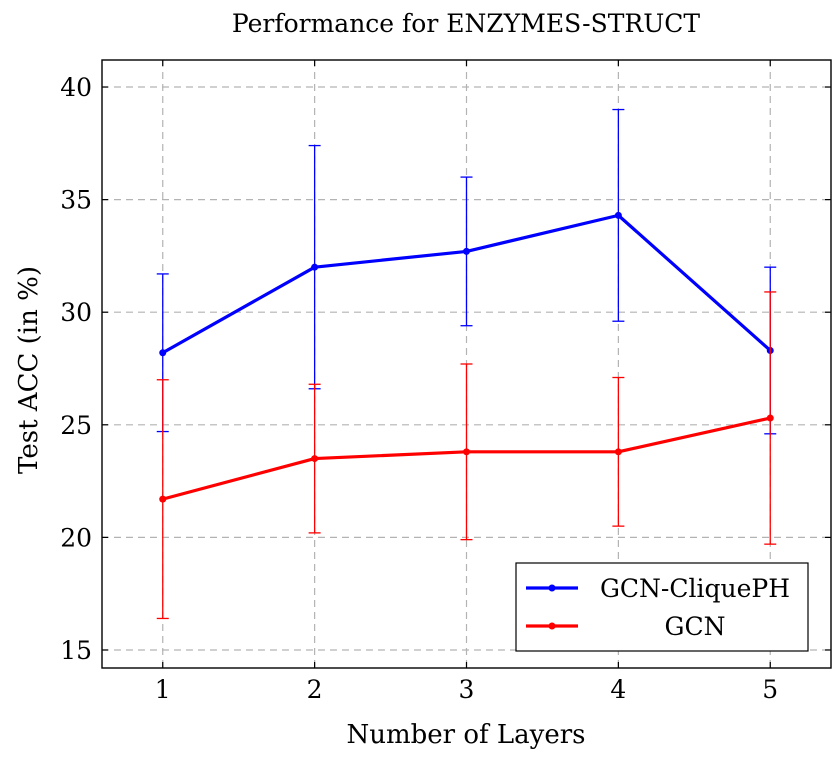  What do you see at coordinates (465, 735) in the screenshot?
I see `x-axis-title: Number of Layers` at bounding box center [465, 735].